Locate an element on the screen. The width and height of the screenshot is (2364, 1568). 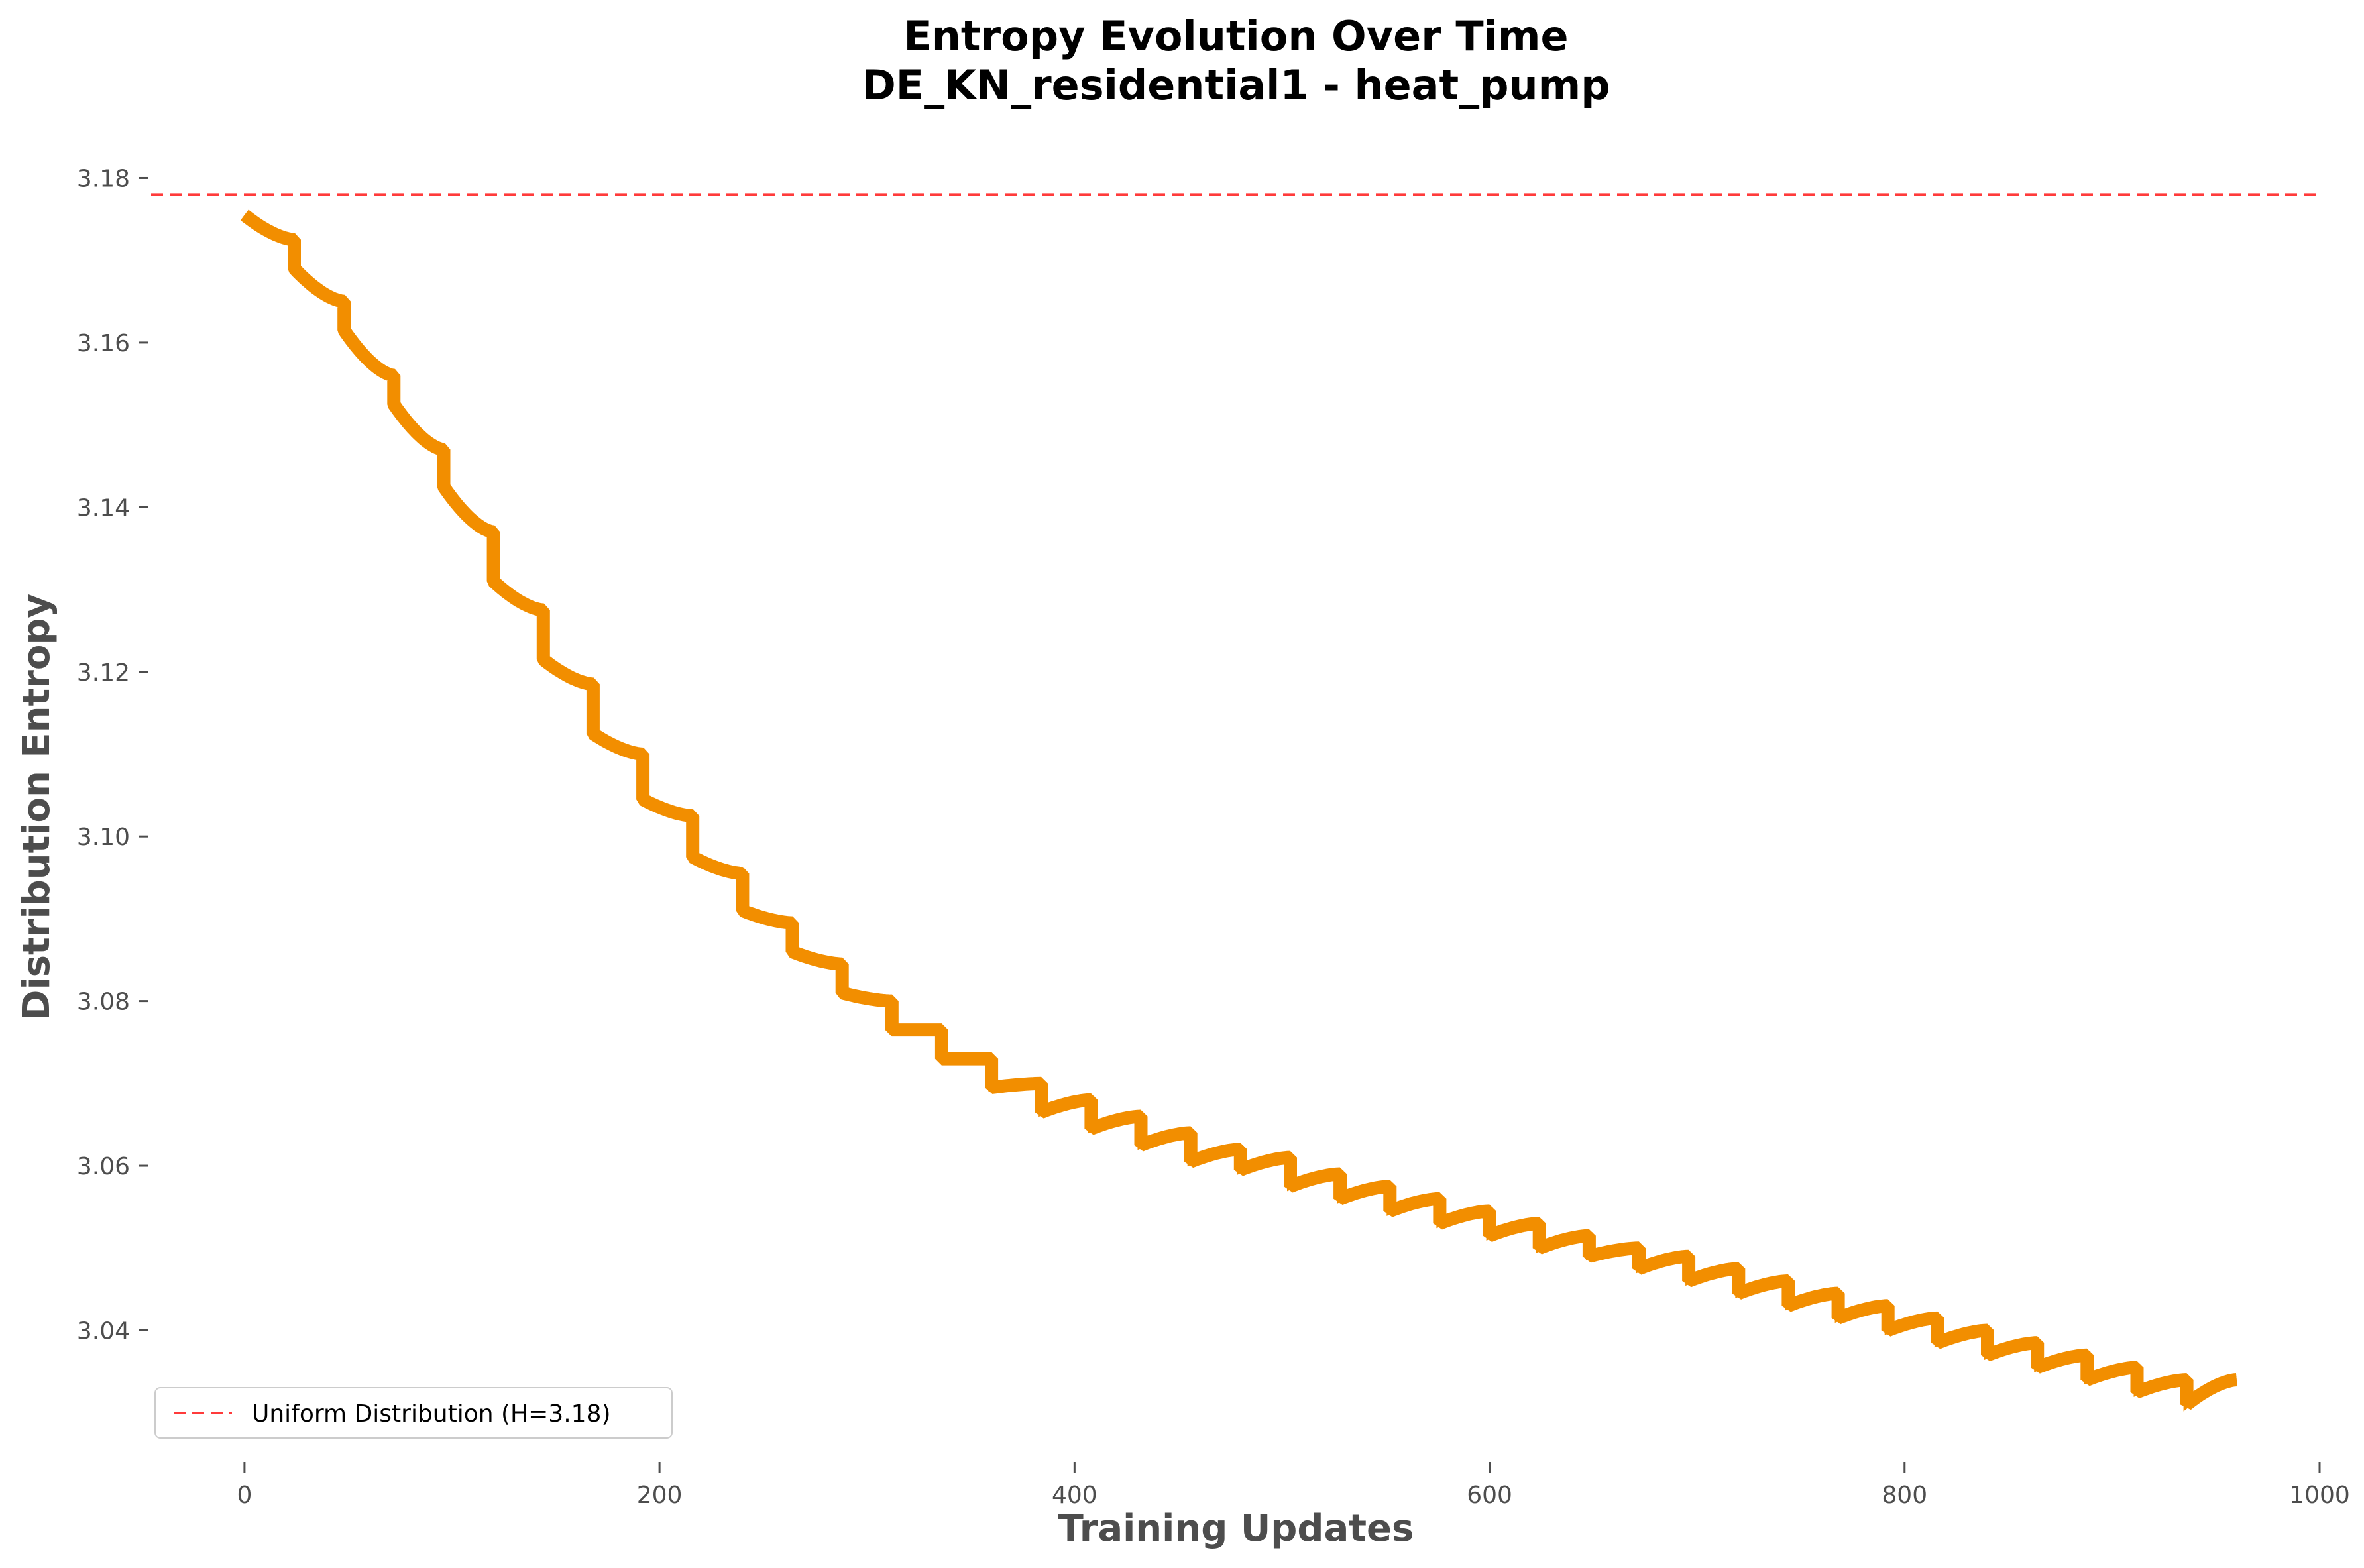
x-tick-label: 0 is located at coordinates (244, 1495).